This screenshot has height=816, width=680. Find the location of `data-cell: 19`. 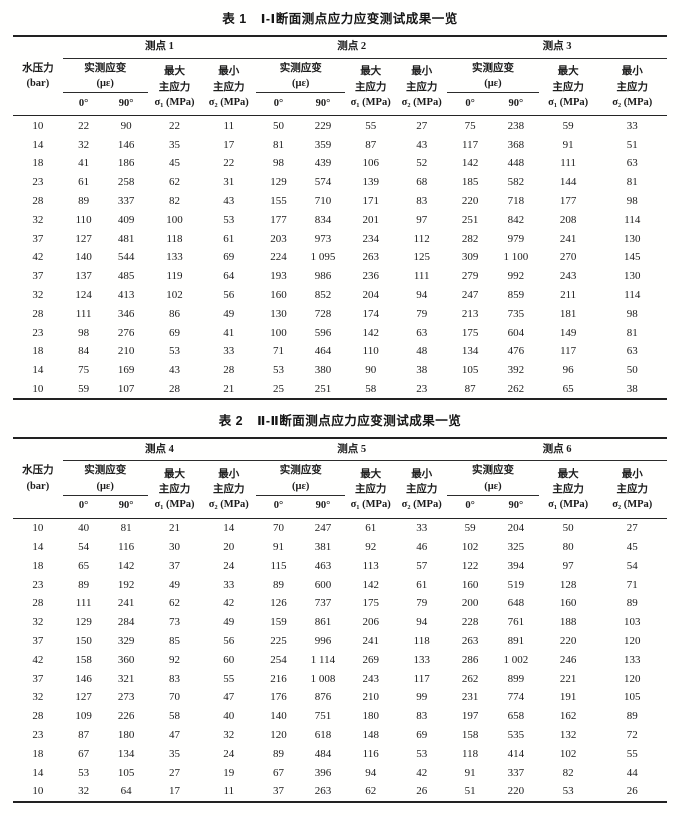

data-cell: 19 is located at coordinates (229, 772).